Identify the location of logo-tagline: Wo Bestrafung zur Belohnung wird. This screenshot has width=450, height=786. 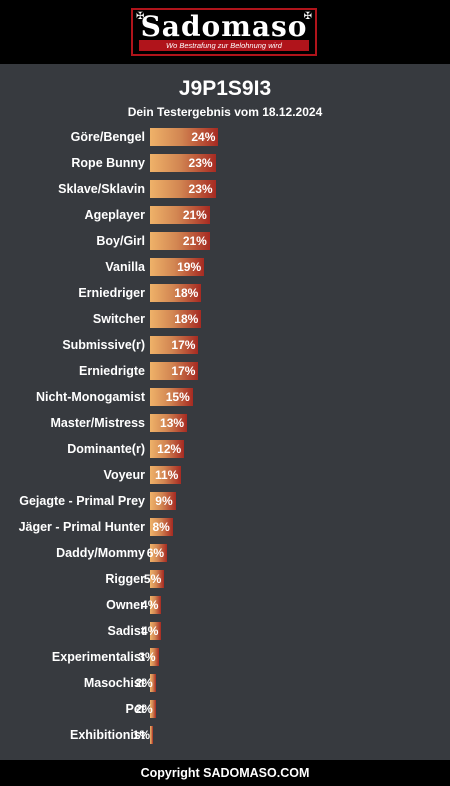
(224, 45).